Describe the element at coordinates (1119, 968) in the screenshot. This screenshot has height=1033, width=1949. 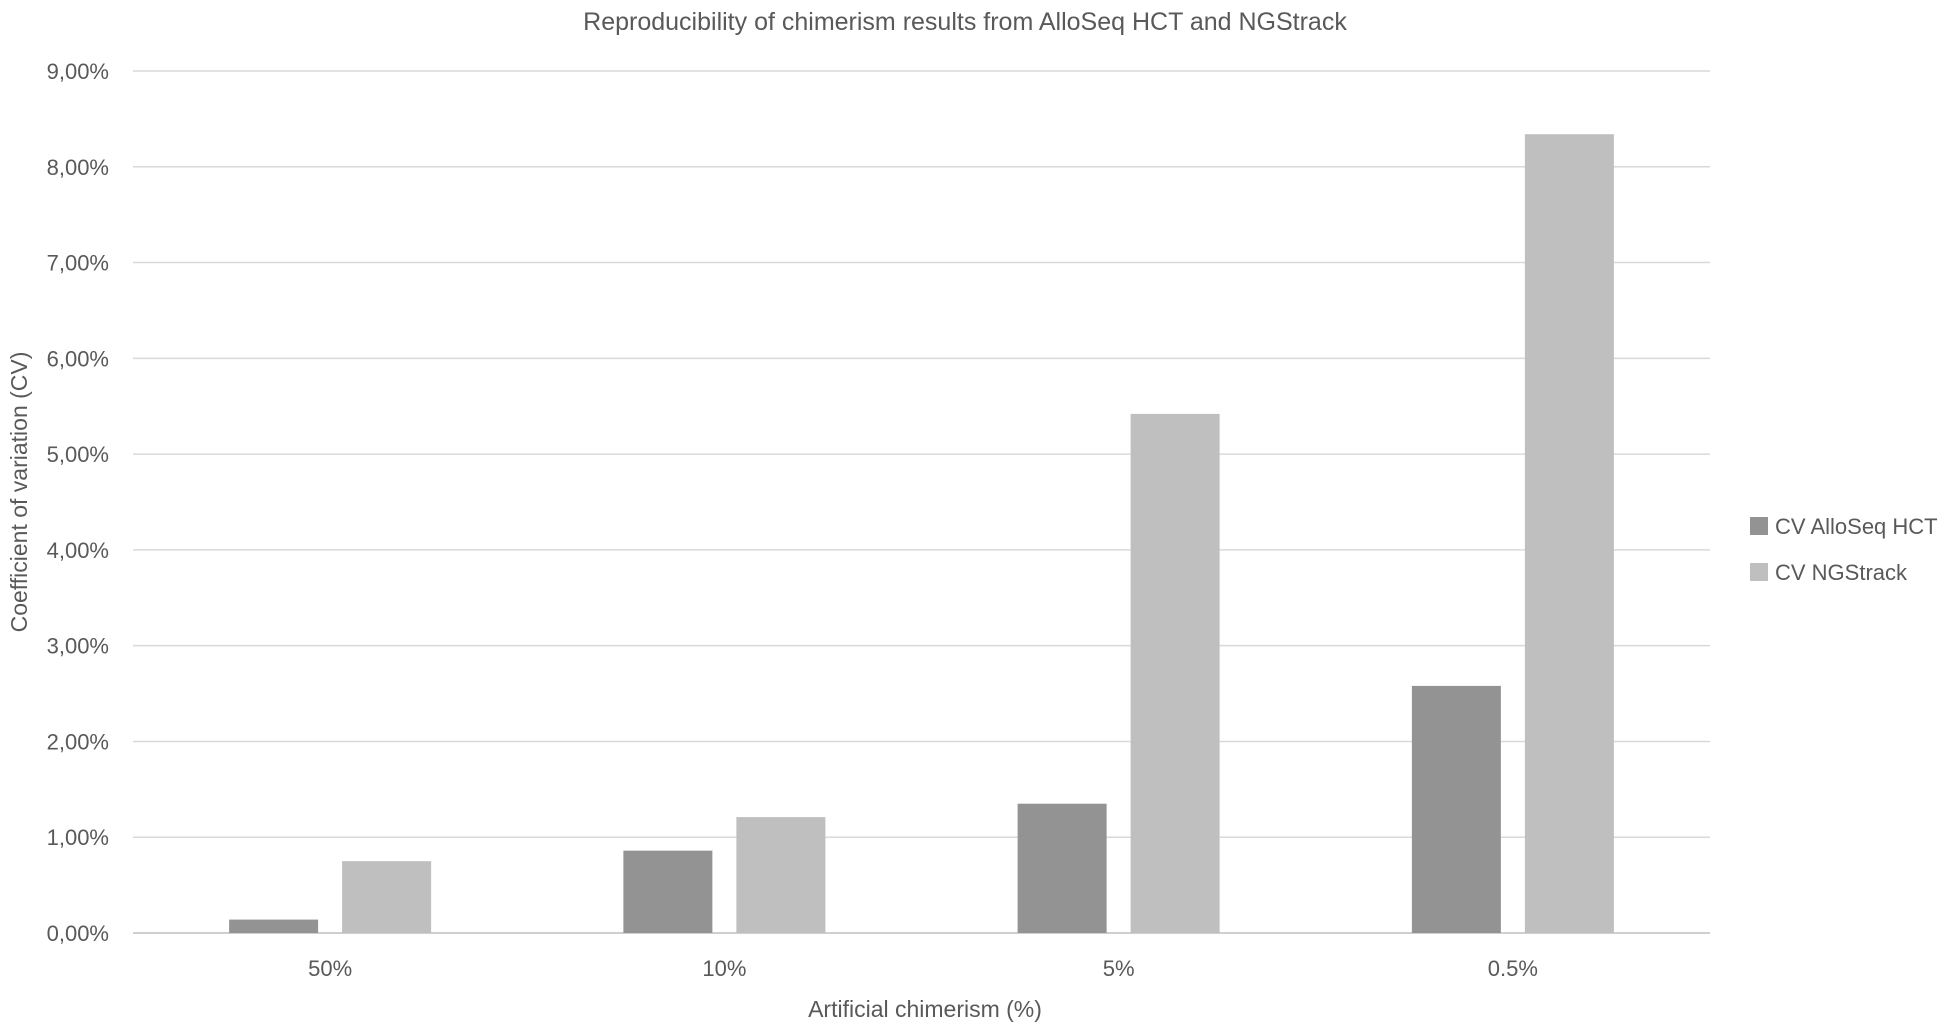
I see `x-tick-label: 5%` at that location.